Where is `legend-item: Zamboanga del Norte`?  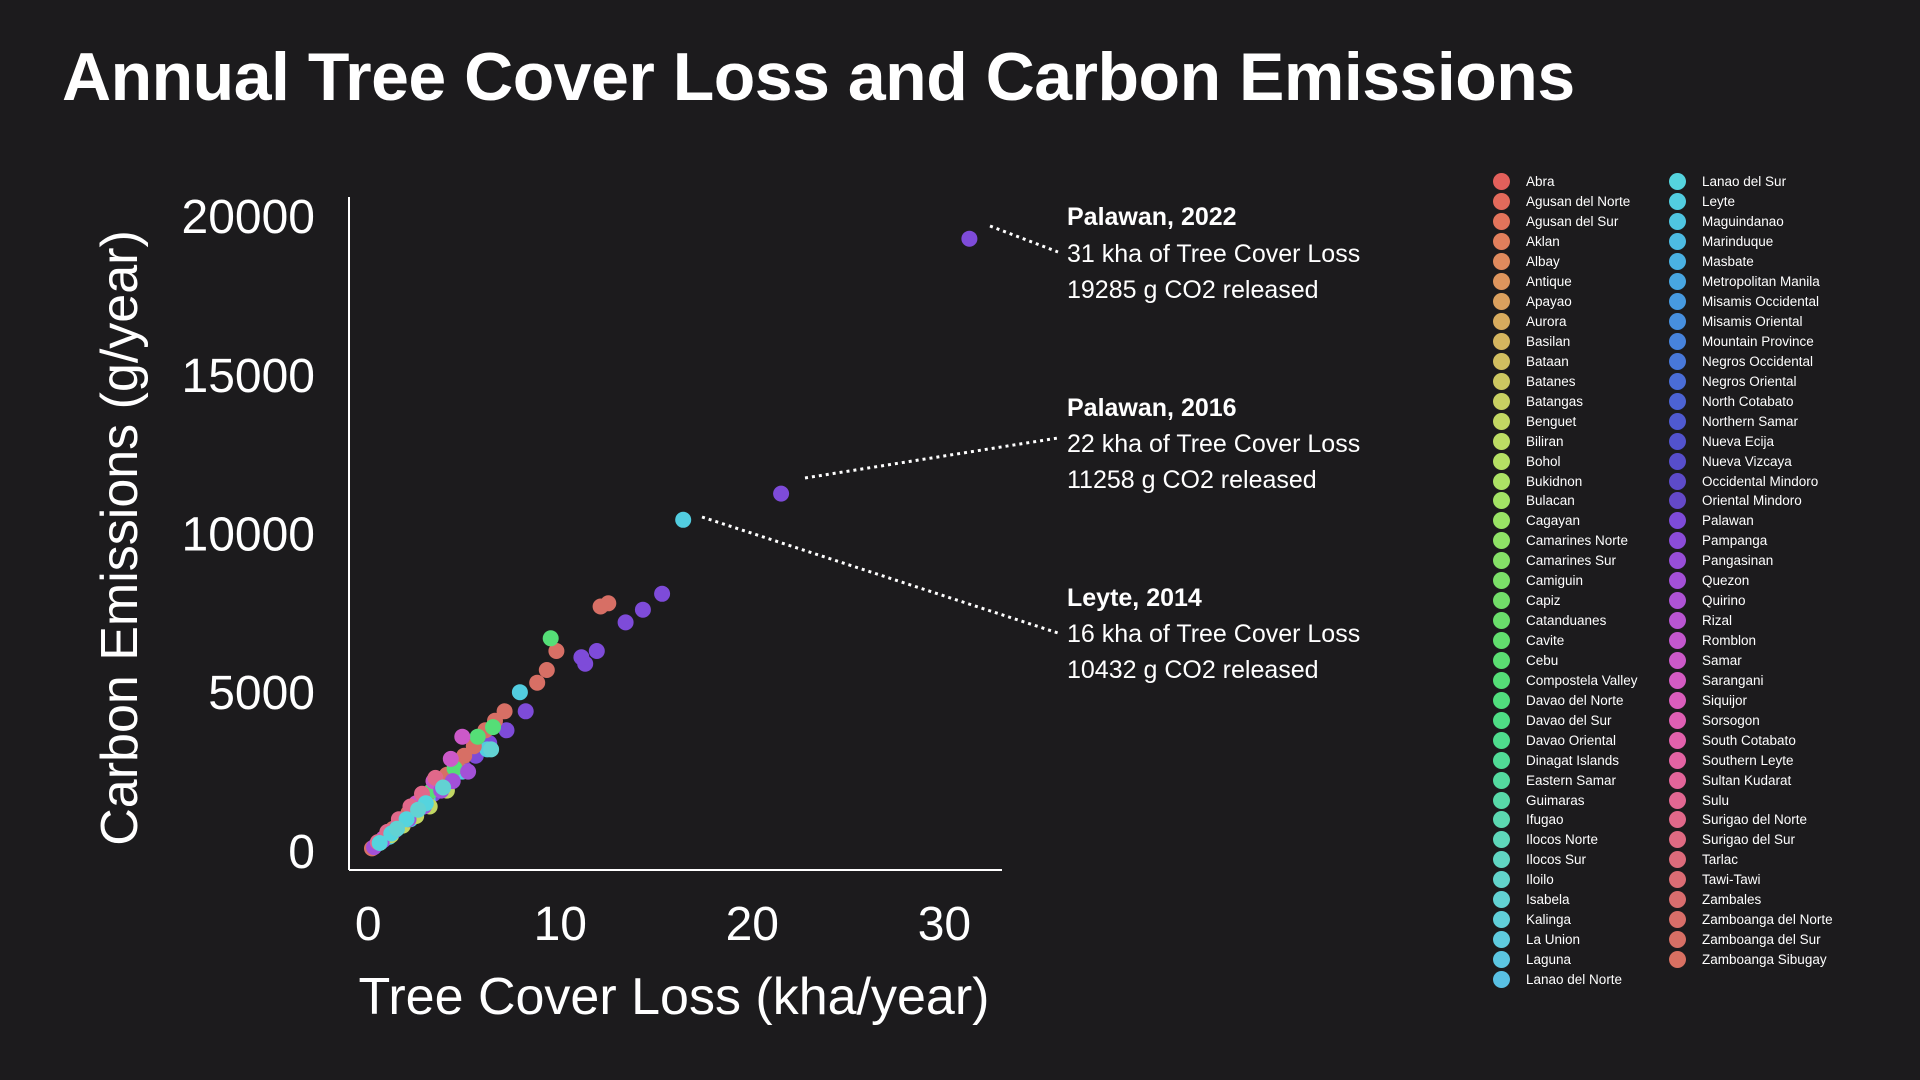 legend-item: Zamboanga del Norte is located at coordinates (1751, 920).